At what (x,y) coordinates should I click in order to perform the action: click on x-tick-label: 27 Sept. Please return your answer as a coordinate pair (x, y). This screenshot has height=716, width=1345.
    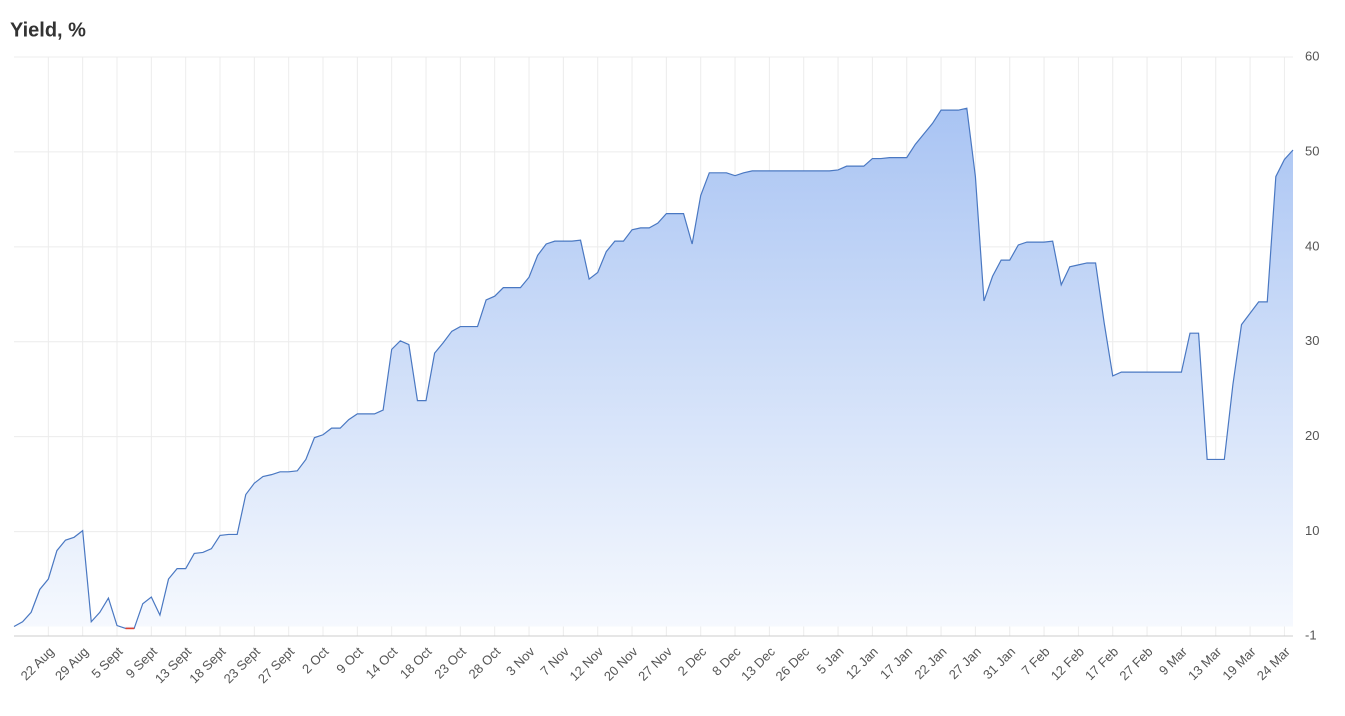
    Looking at the image, I should click on (276, 665).